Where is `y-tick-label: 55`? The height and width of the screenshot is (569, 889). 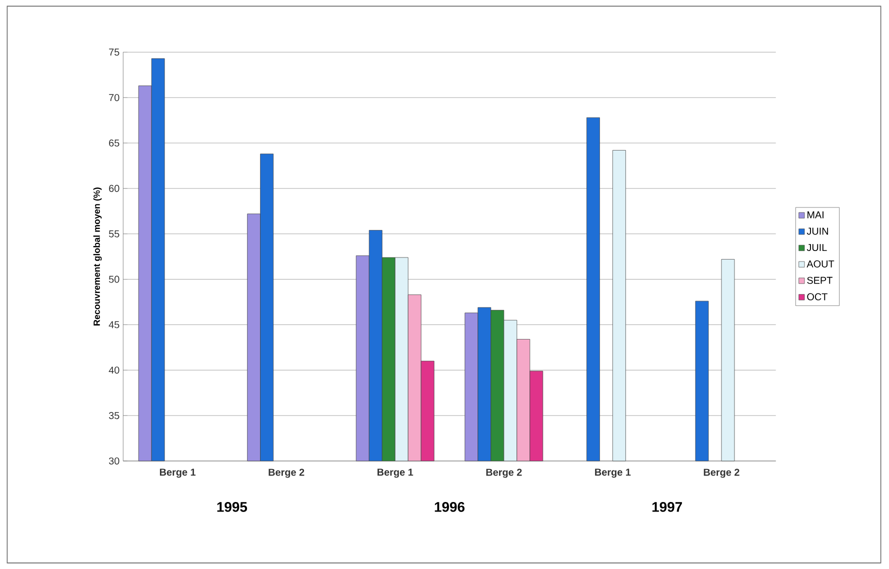
y-tick-label: 55 is located at coordinates (114, 234).